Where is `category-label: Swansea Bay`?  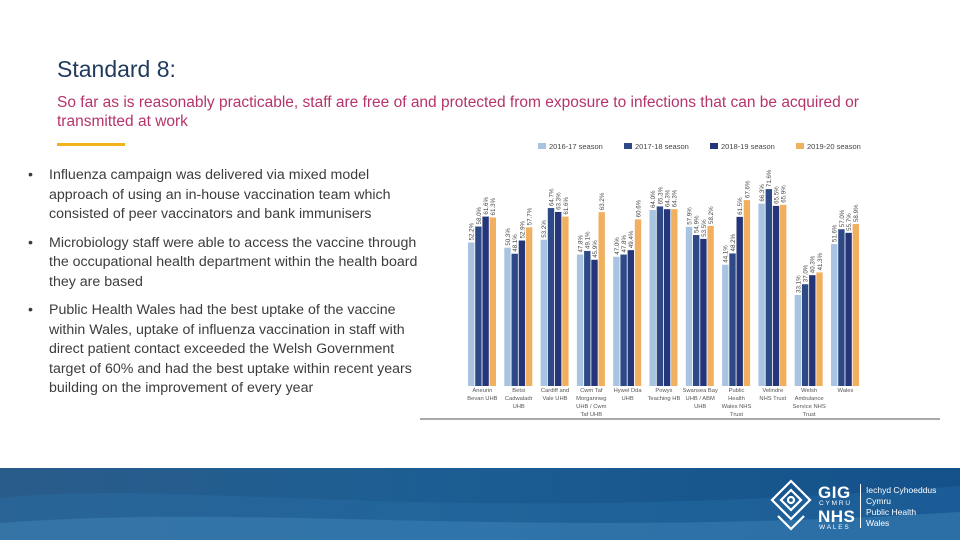 category-label: Swansea Bay is located at coordinates (700, 391).